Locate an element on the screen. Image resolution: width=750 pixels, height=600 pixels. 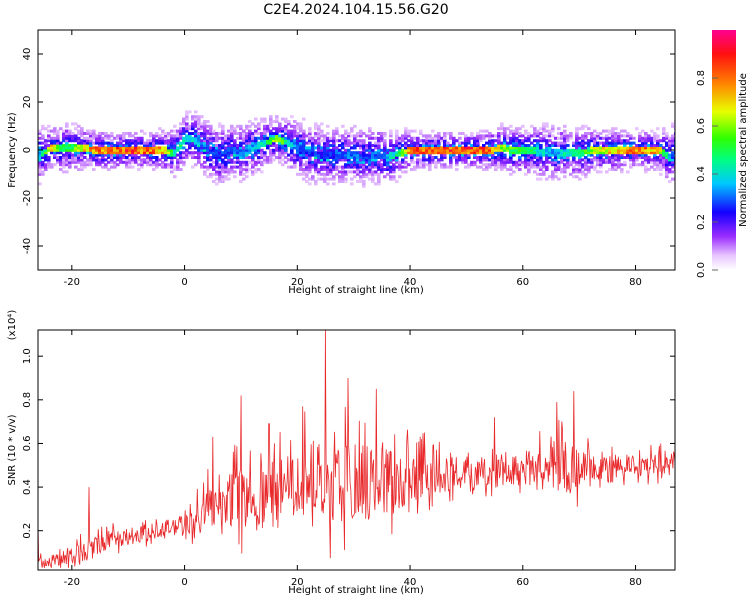
y-tick-label: 0 is located at coordinates (27, 150).